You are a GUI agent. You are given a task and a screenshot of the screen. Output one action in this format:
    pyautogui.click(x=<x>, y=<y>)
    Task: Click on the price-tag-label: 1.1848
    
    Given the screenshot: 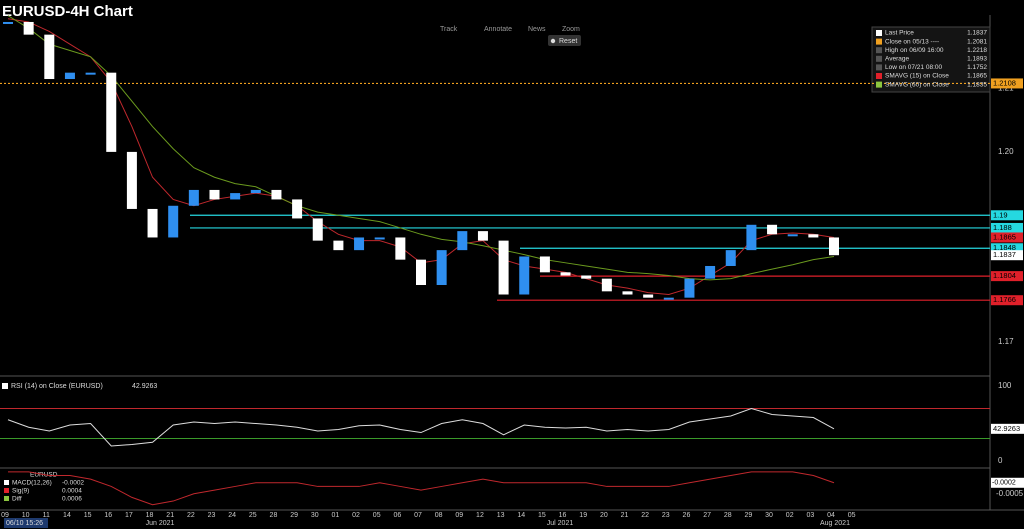 What is the action you would take?
    pyautogui.click(x=1004, y=247)
    